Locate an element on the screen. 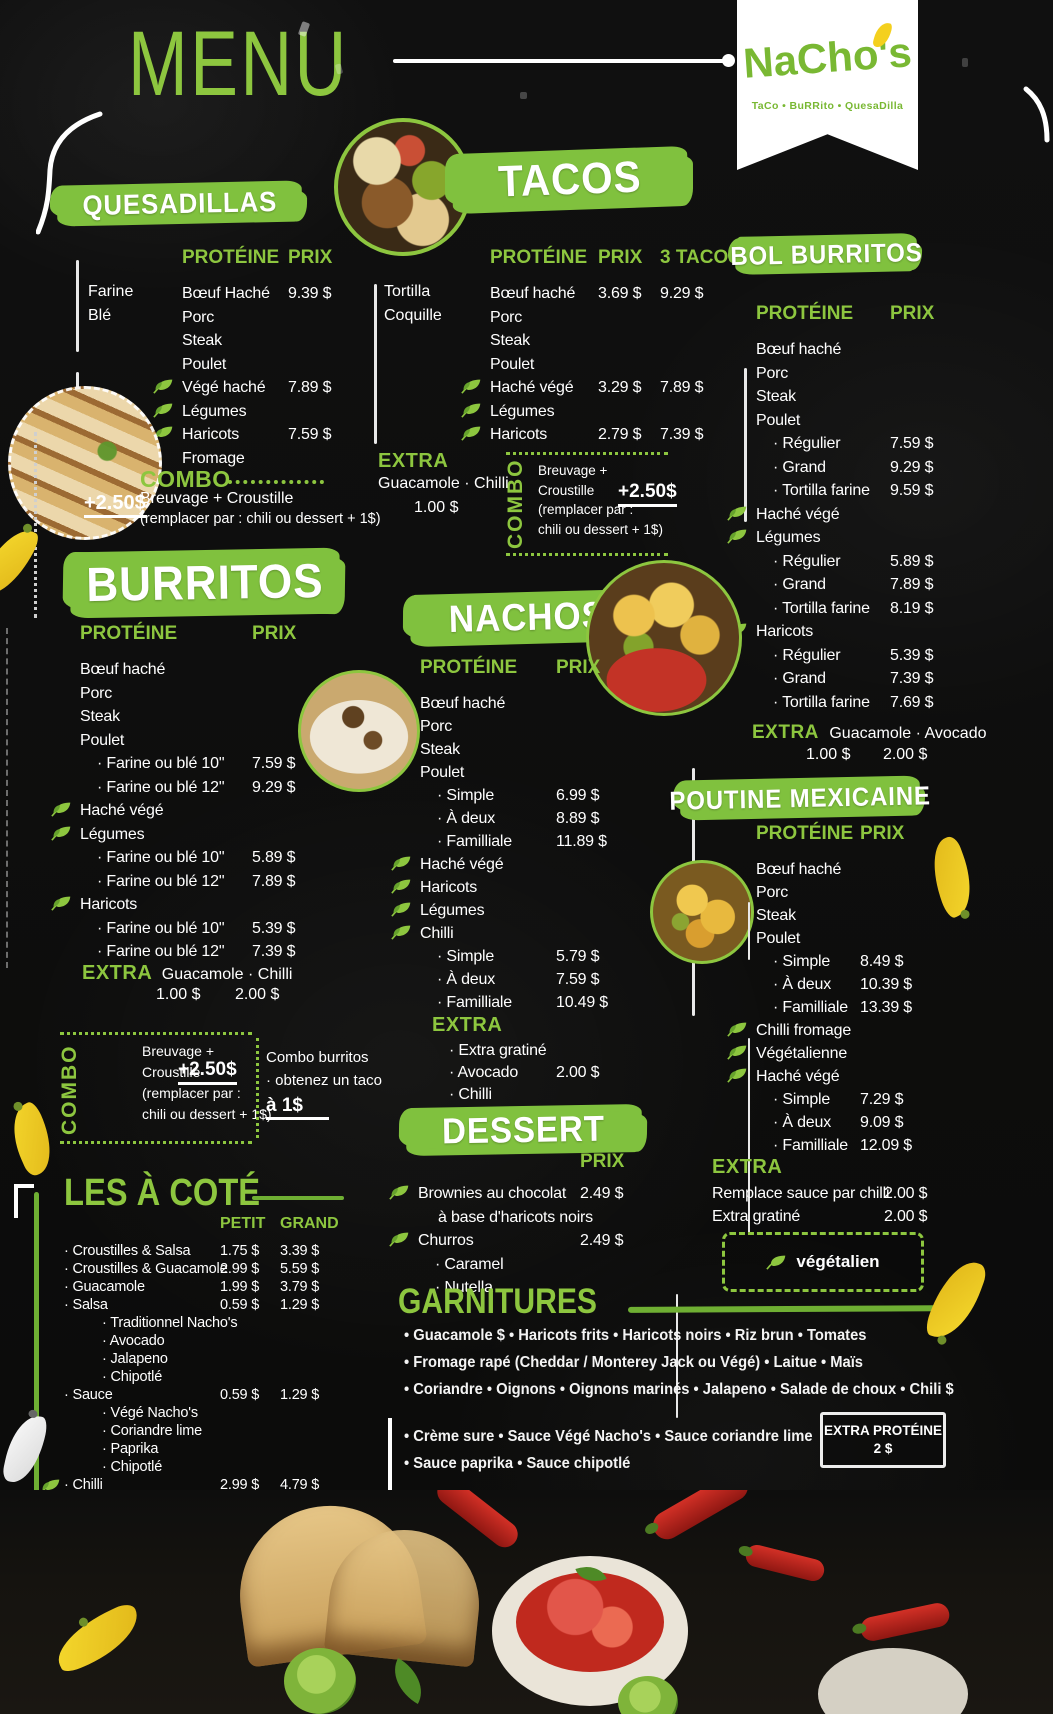 The height and width of the screenshot is (1714, 1053). item-price: 12.09 $ is located at coordinates (886, 1145).